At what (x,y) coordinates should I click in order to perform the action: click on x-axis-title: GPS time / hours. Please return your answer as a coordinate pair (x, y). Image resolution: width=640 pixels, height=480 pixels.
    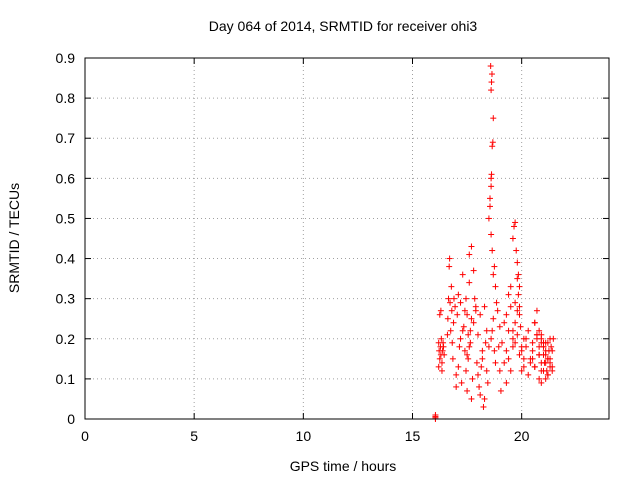
    Looking at the image, I should click on (343, 466).